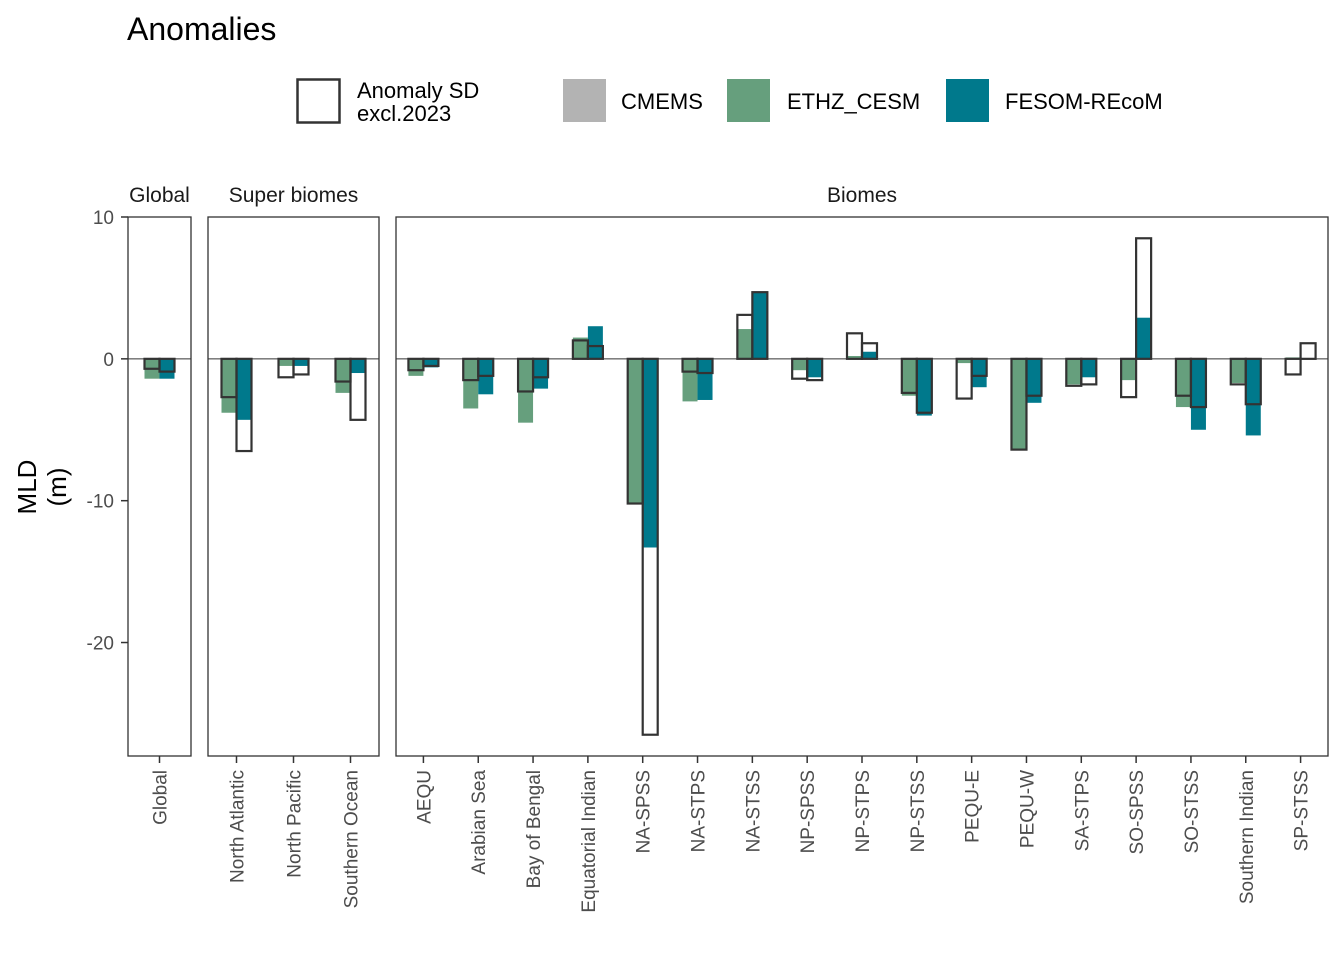 The height and width of the screenshot is (960, 1344). Describe the element at coordinates (1247, 837) in the screenshot. I see `x-tick-label: Southern Indian` at that location.